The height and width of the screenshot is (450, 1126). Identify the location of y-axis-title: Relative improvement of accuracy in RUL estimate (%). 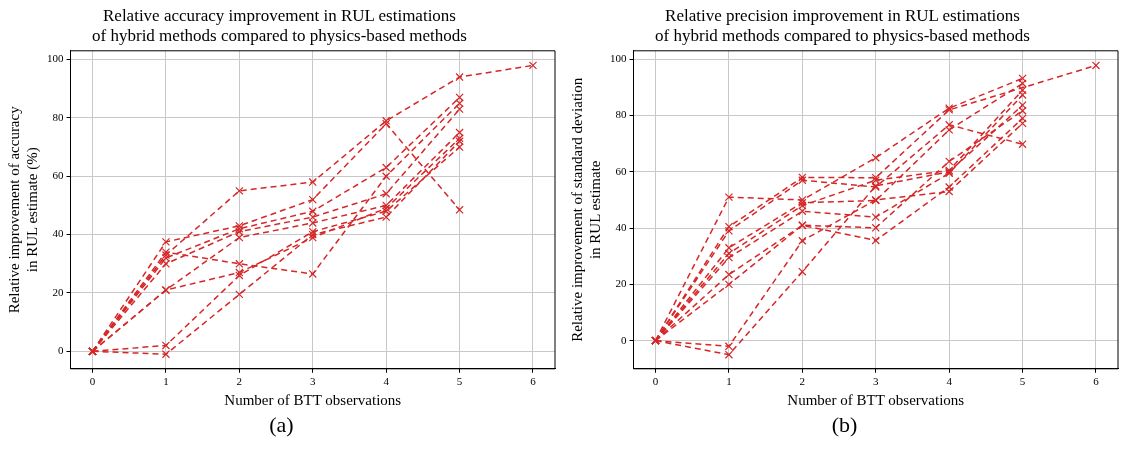
(23, 209).